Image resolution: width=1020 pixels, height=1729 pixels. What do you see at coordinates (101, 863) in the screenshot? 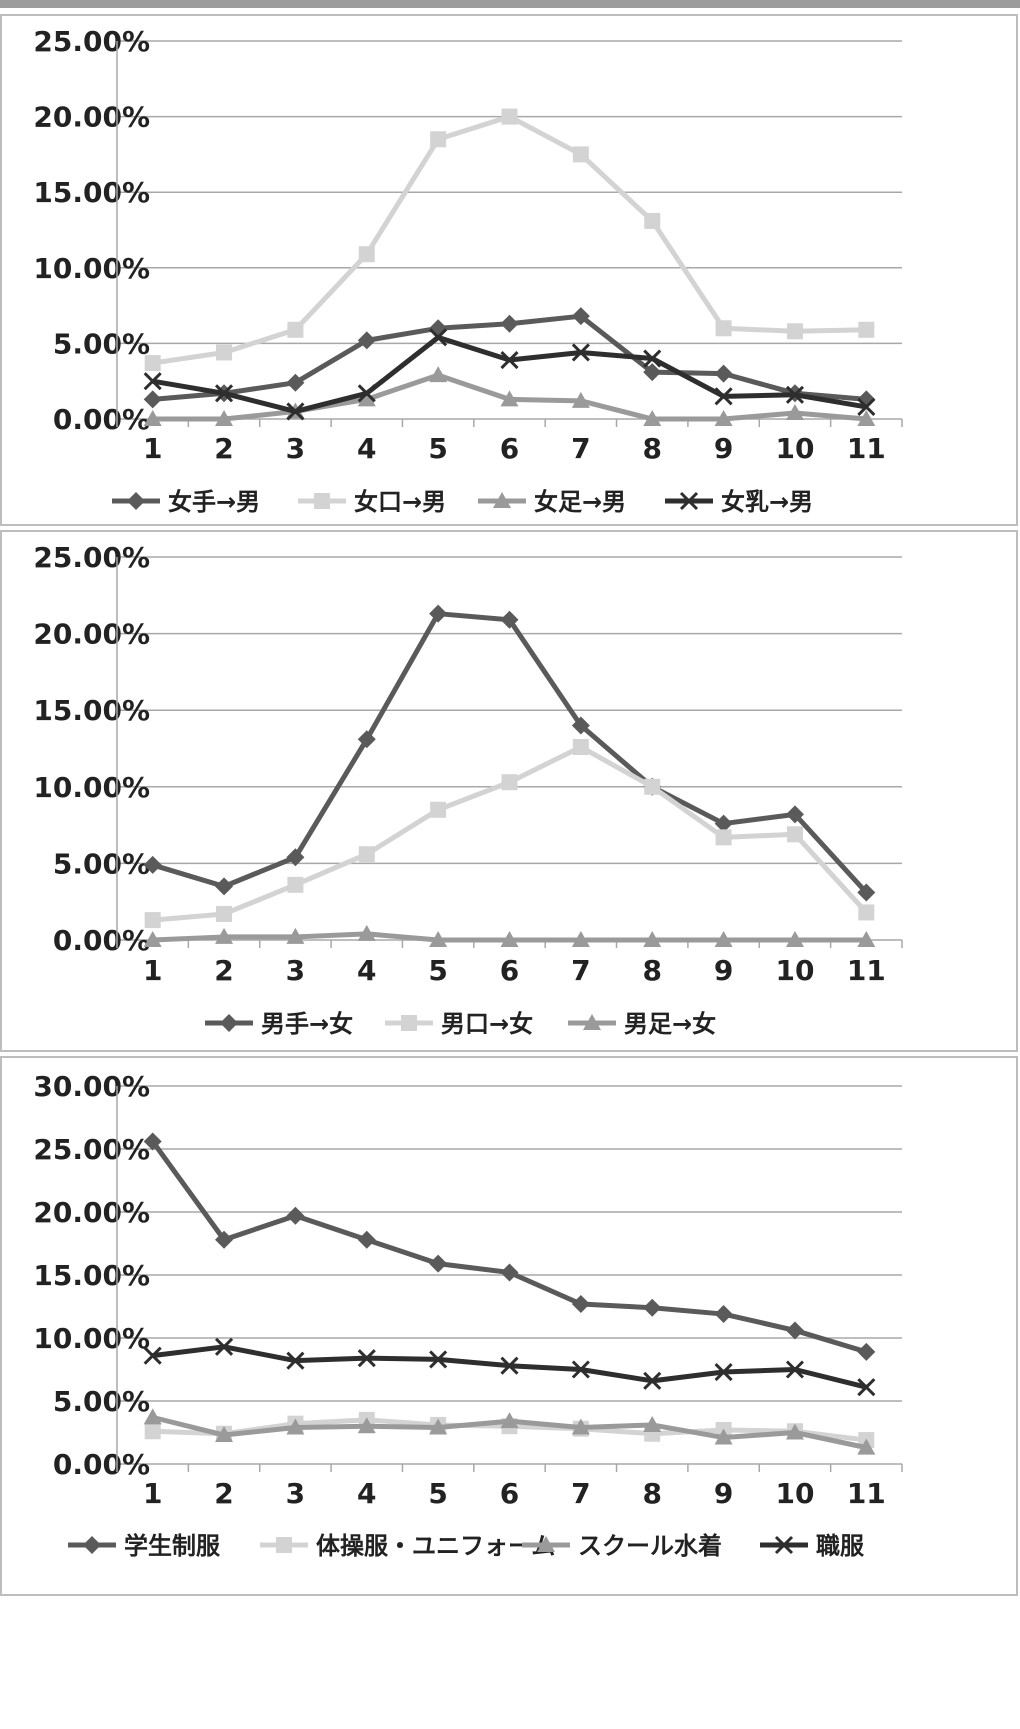
I see `y-tick-label: 5.00%` at bounding box center [101, 863].